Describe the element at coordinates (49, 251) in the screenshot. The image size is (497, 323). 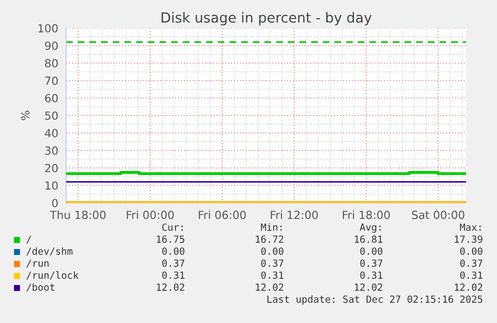
I see `legend-label: /dev/shm` at that location.